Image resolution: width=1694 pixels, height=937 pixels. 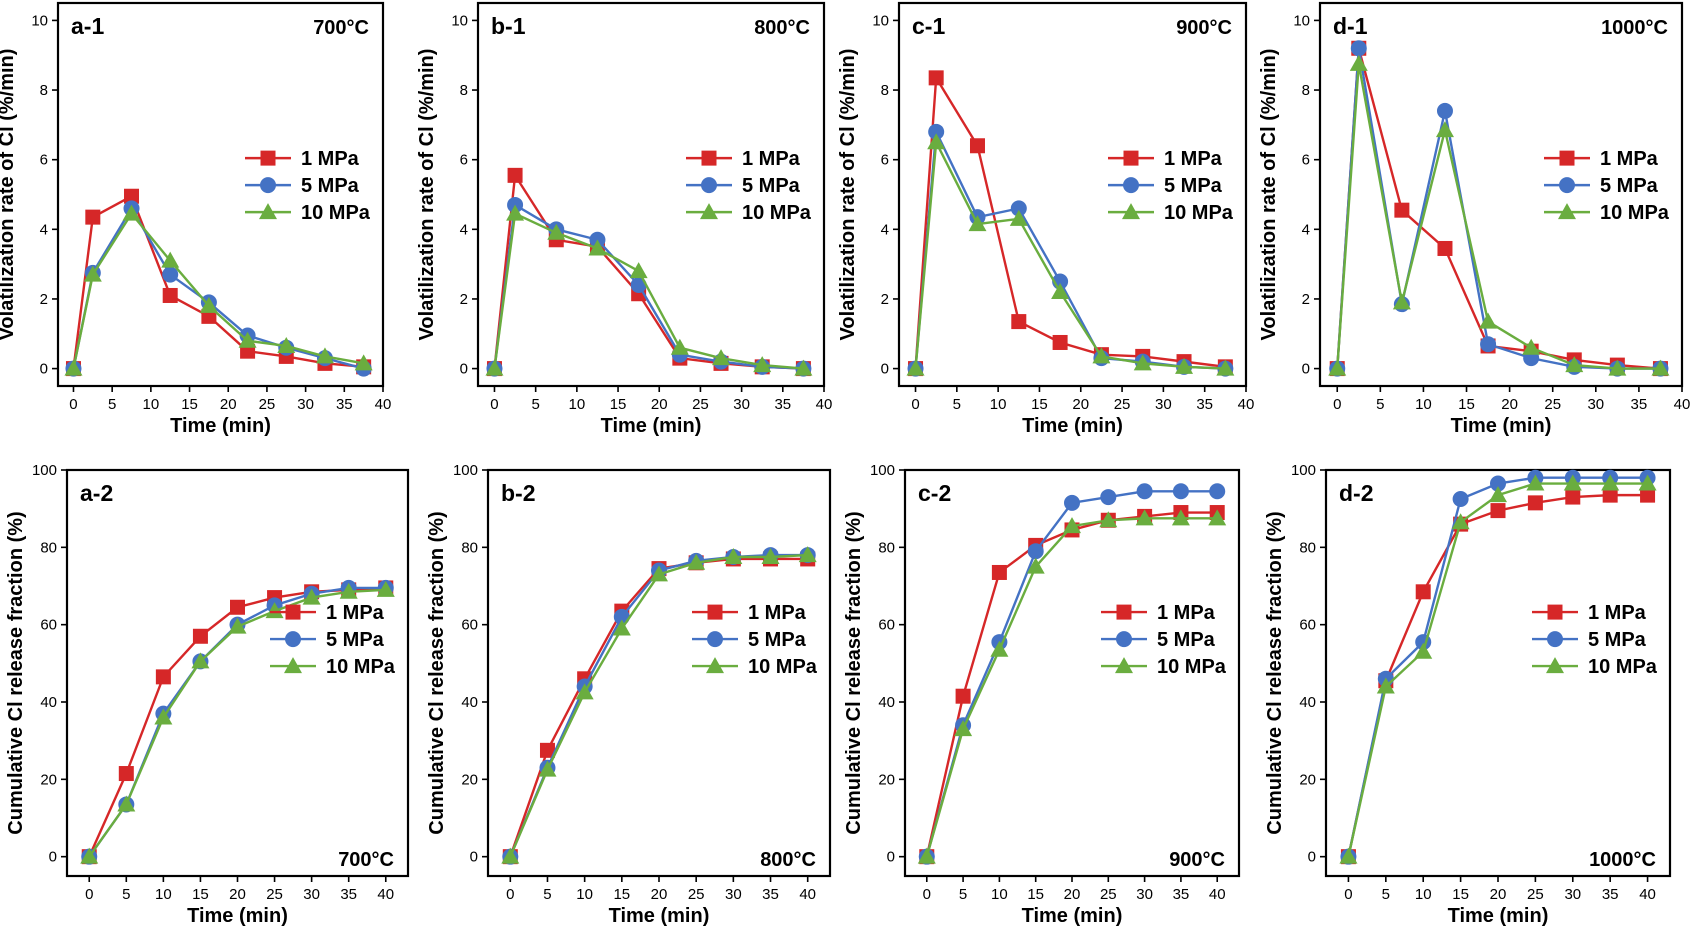 What do you see at coordinates (1498, 894) in the screenshot?
I see `x-tick-label: 20` at bounding box center [1498, 894].